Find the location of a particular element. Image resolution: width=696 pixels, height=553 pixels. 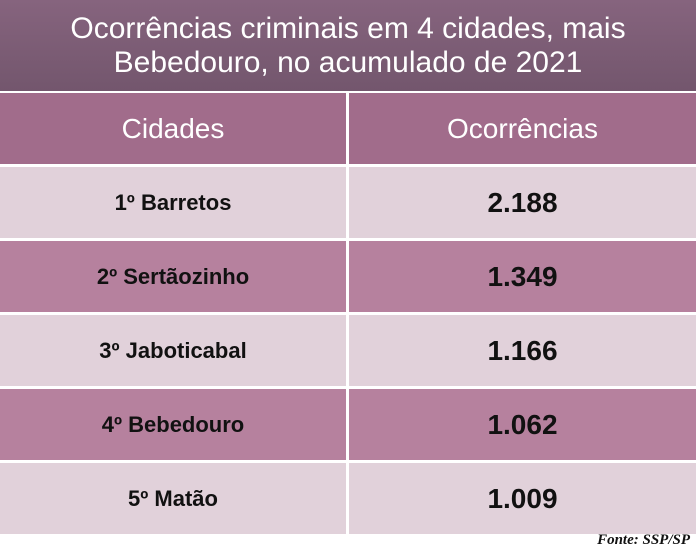

city-cell: 1º Barretos is located at coordinates (173, 202).